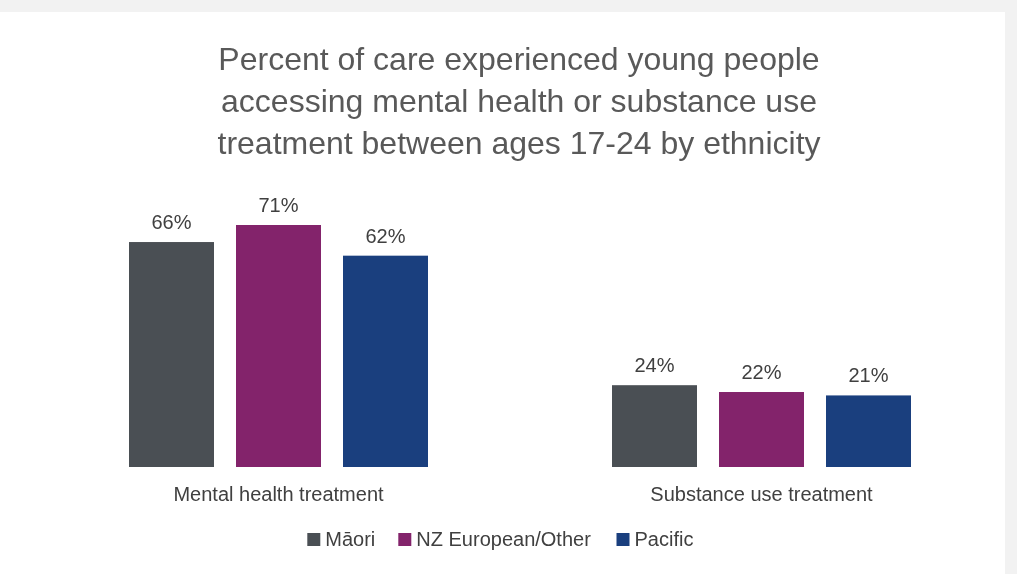 This screenshot has width=1017, height=574. I want to click on legend-label: Māori, so click(350, 539).